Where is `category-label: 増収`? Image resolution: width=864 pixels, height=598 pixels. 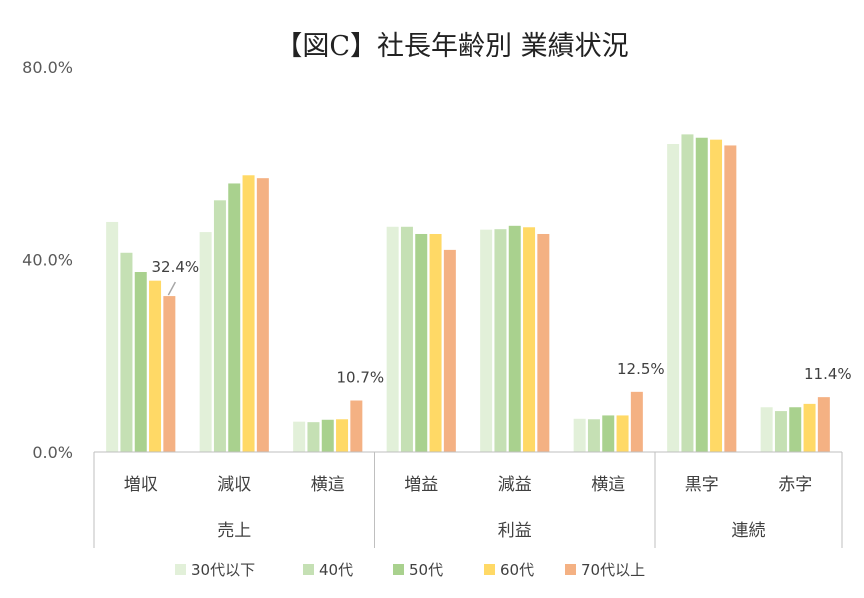 category-label: 増収 is located at coordinates (141, 485).